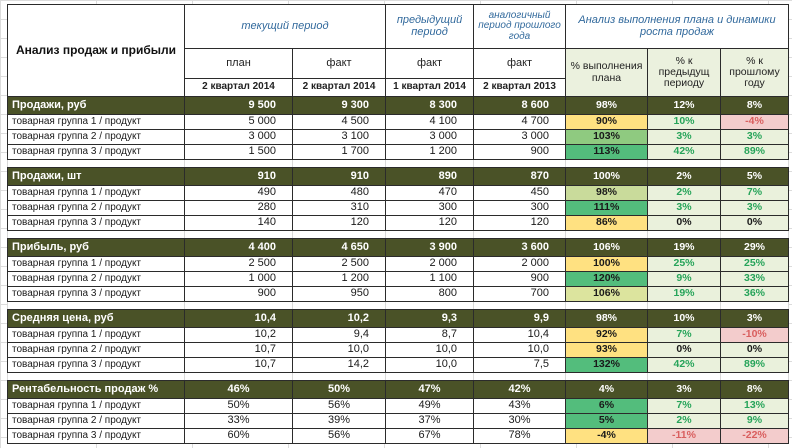  What do you see at coordinates (238, 279) in the screenshot?
I see `cell-plan: 1 000` at bounding box center [238, 279].